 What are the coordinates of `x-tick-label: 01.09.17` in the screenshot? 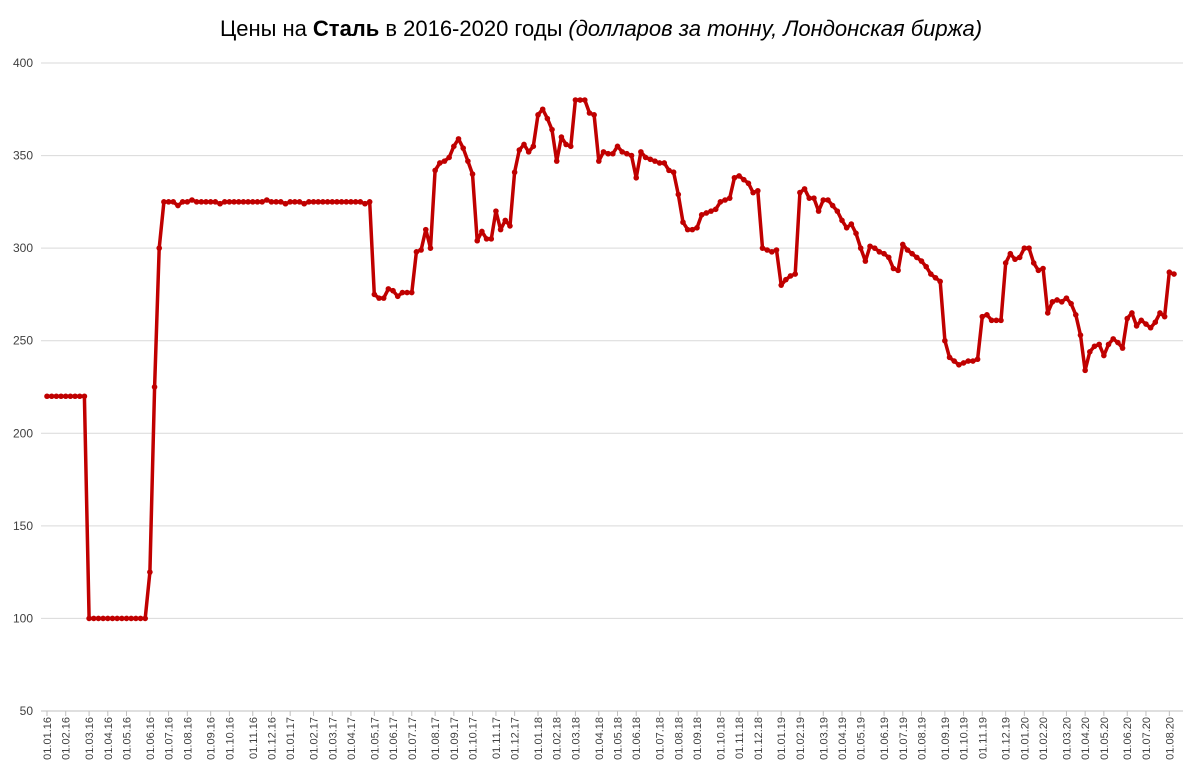 It's located at (455, 738).